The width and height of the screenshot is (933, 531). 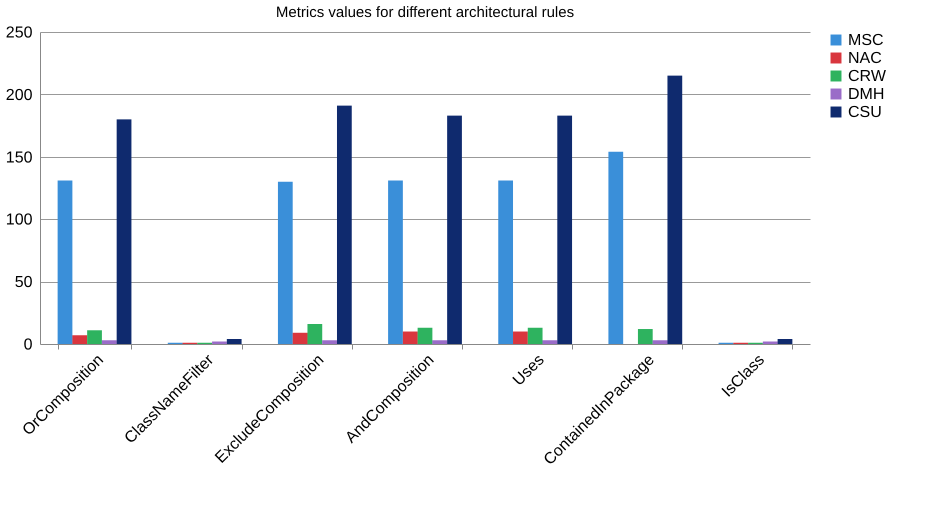 I want to click on legend-label: DMH, so click(x=866, y=94).